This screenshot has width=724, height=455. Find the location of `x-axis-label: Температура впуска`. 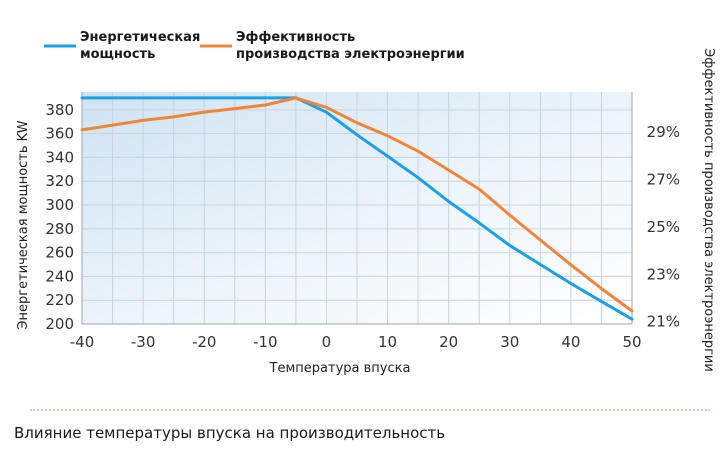

x-axis-label: Температура впуска is located at coordinates (340, 368).